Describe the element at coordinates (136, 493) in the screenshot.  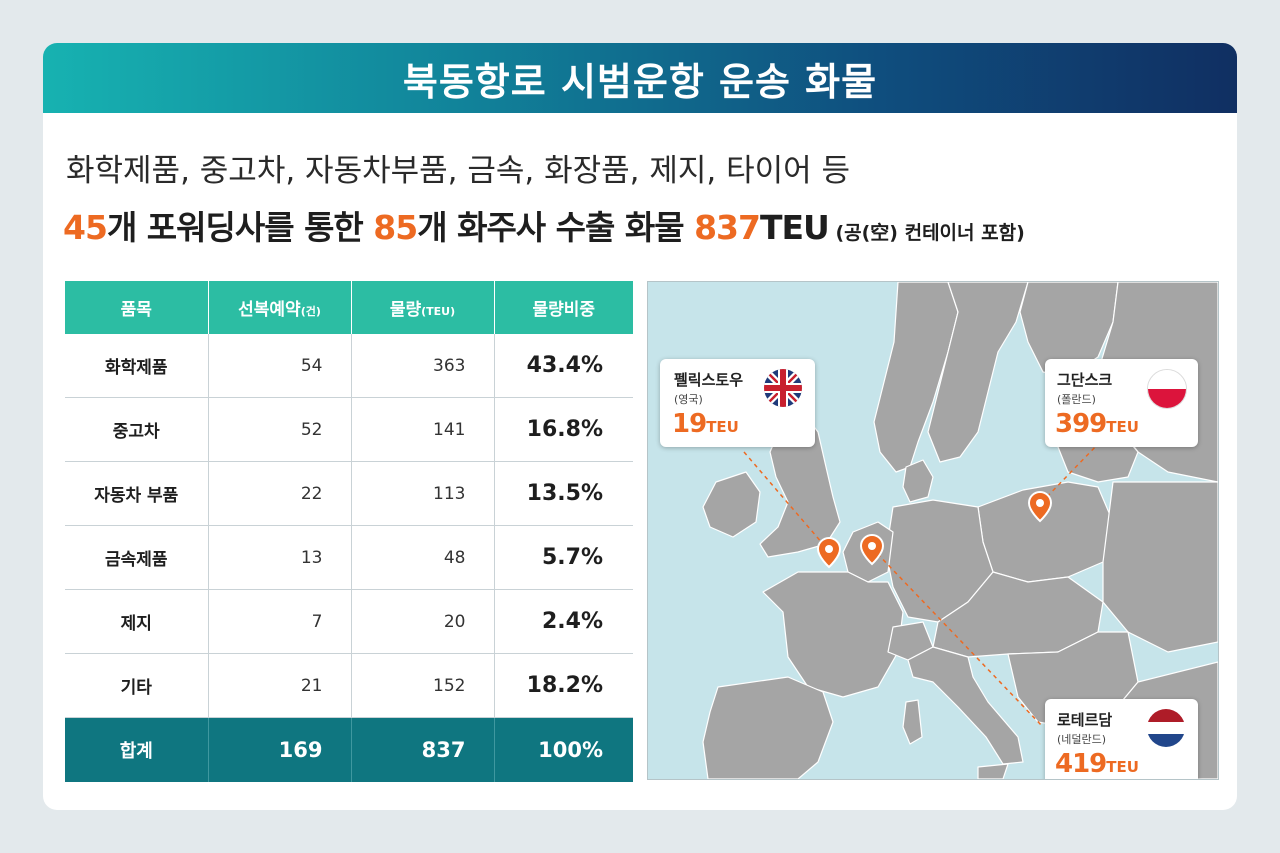
I see `row-category: 자동차 부품` at that location.